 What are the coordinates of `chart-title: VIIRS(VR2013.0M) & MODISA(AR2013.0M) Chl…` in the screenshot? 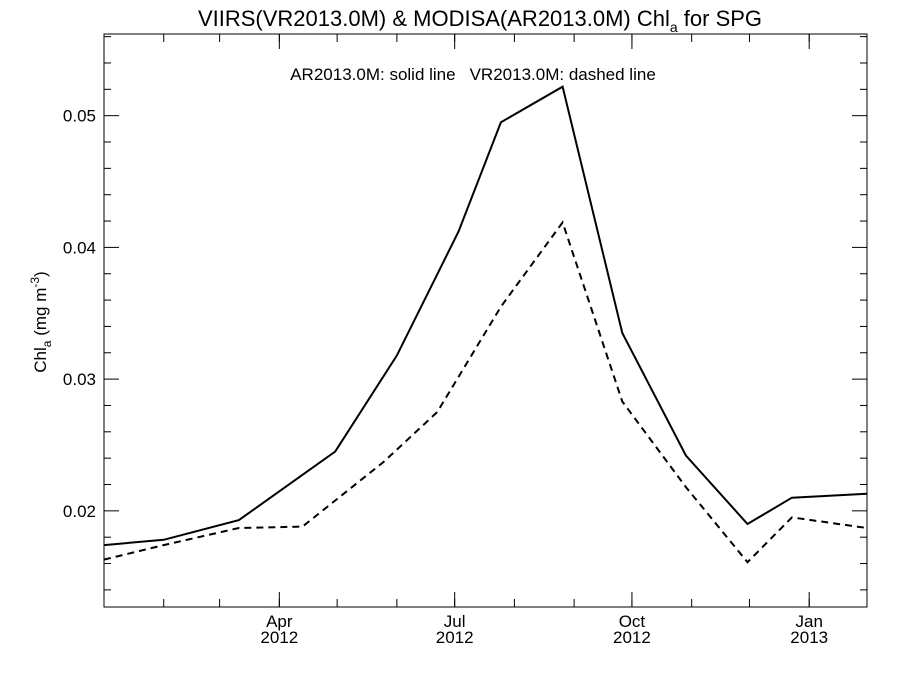 It's located at (480, 20).